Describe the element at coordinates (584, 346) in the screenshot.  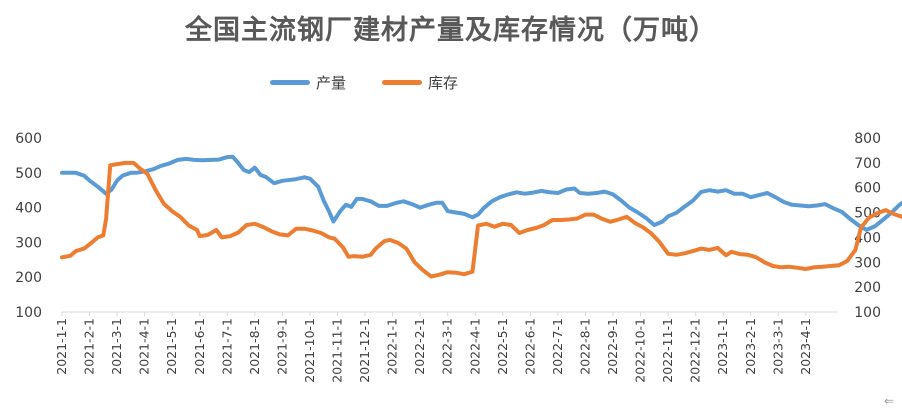
I see `x-tick-label: 2022-8-1` at that location.